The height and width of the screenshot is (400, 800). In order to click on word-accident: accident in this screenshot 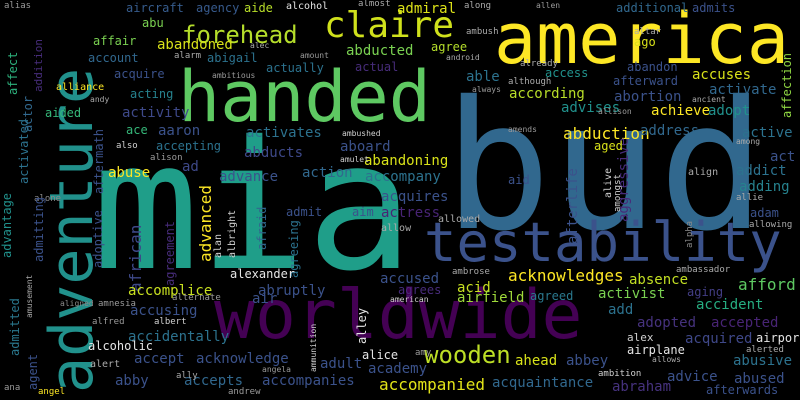, I will do `click(730, 305)`.